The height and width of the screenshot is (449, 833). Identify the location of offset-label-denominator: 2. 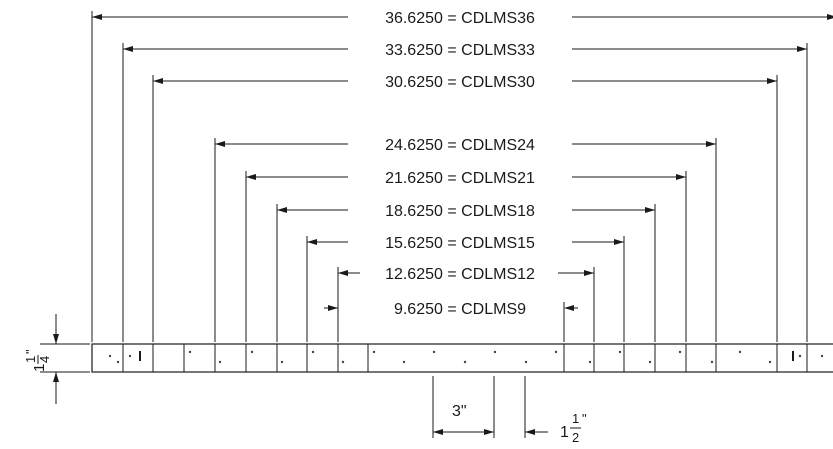
(575, 437).